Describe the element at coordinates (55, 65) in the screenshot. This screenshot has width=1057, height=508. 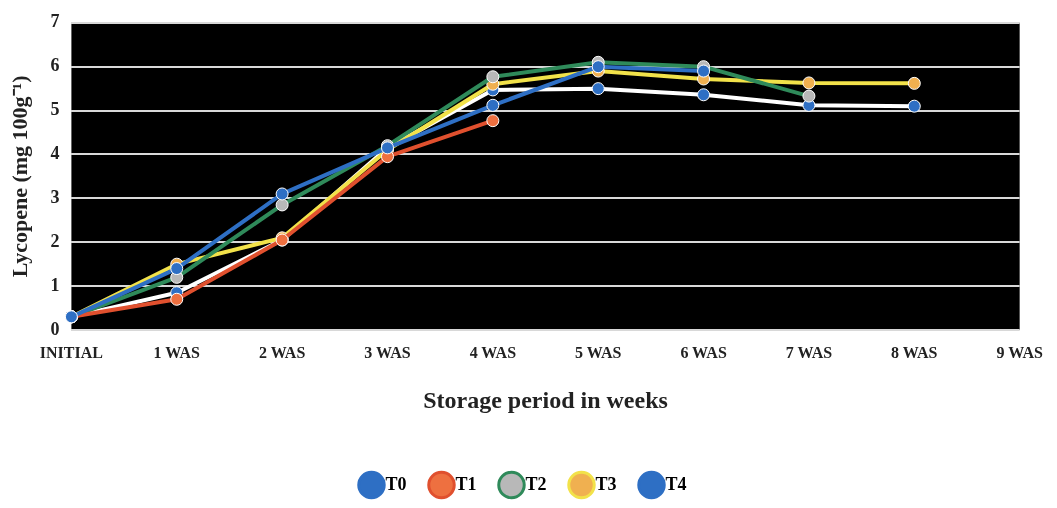
I see `y-tick-label: 6` at that location.